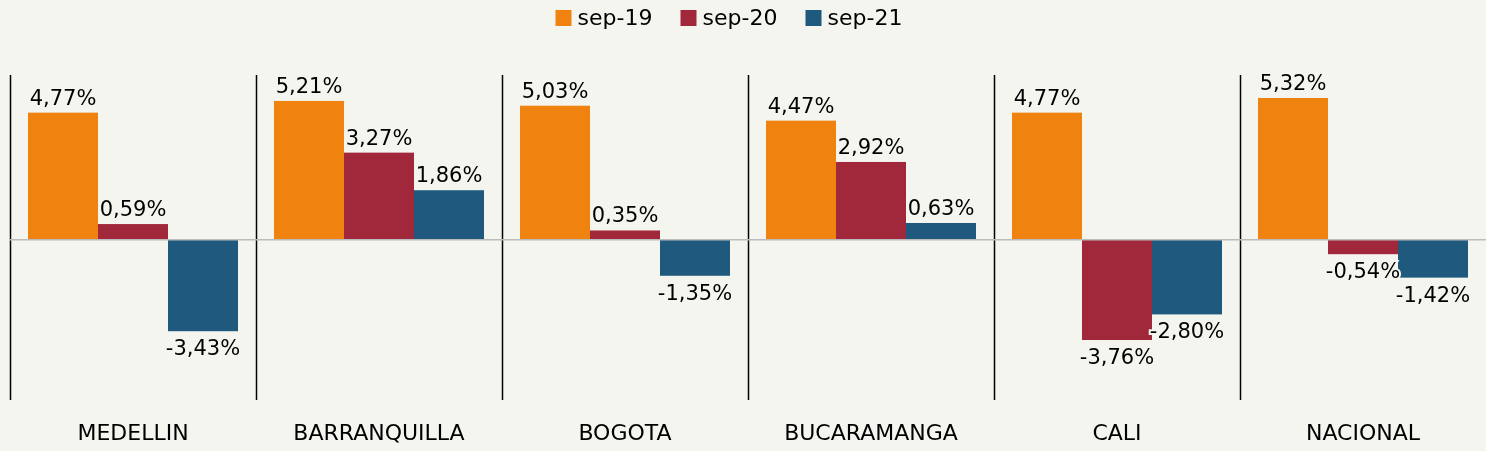 The image size is (1486, 451). Describe the element at coordinates (203, 348) in the screenshot. I see `data-label: -3,43%` at that location.